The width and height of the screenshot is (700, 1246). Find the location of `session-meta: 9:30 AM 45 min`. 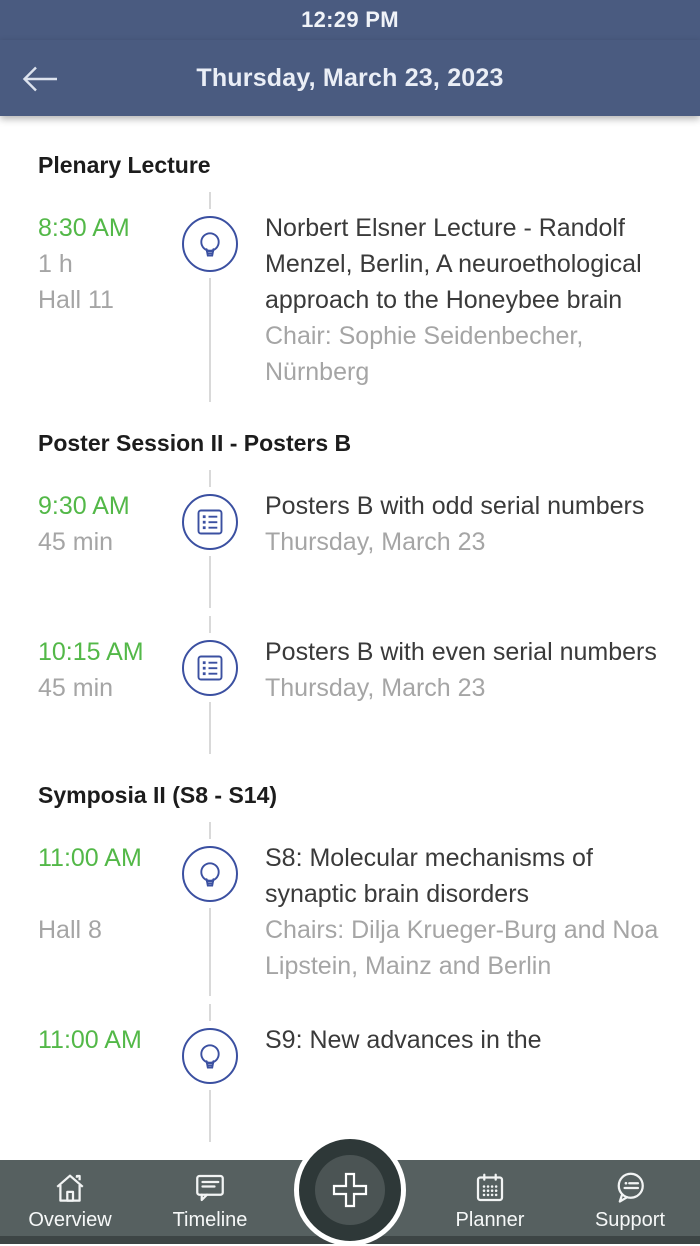

session-meta: 9:30 AM 45 min is located at coordinates (110, 542).